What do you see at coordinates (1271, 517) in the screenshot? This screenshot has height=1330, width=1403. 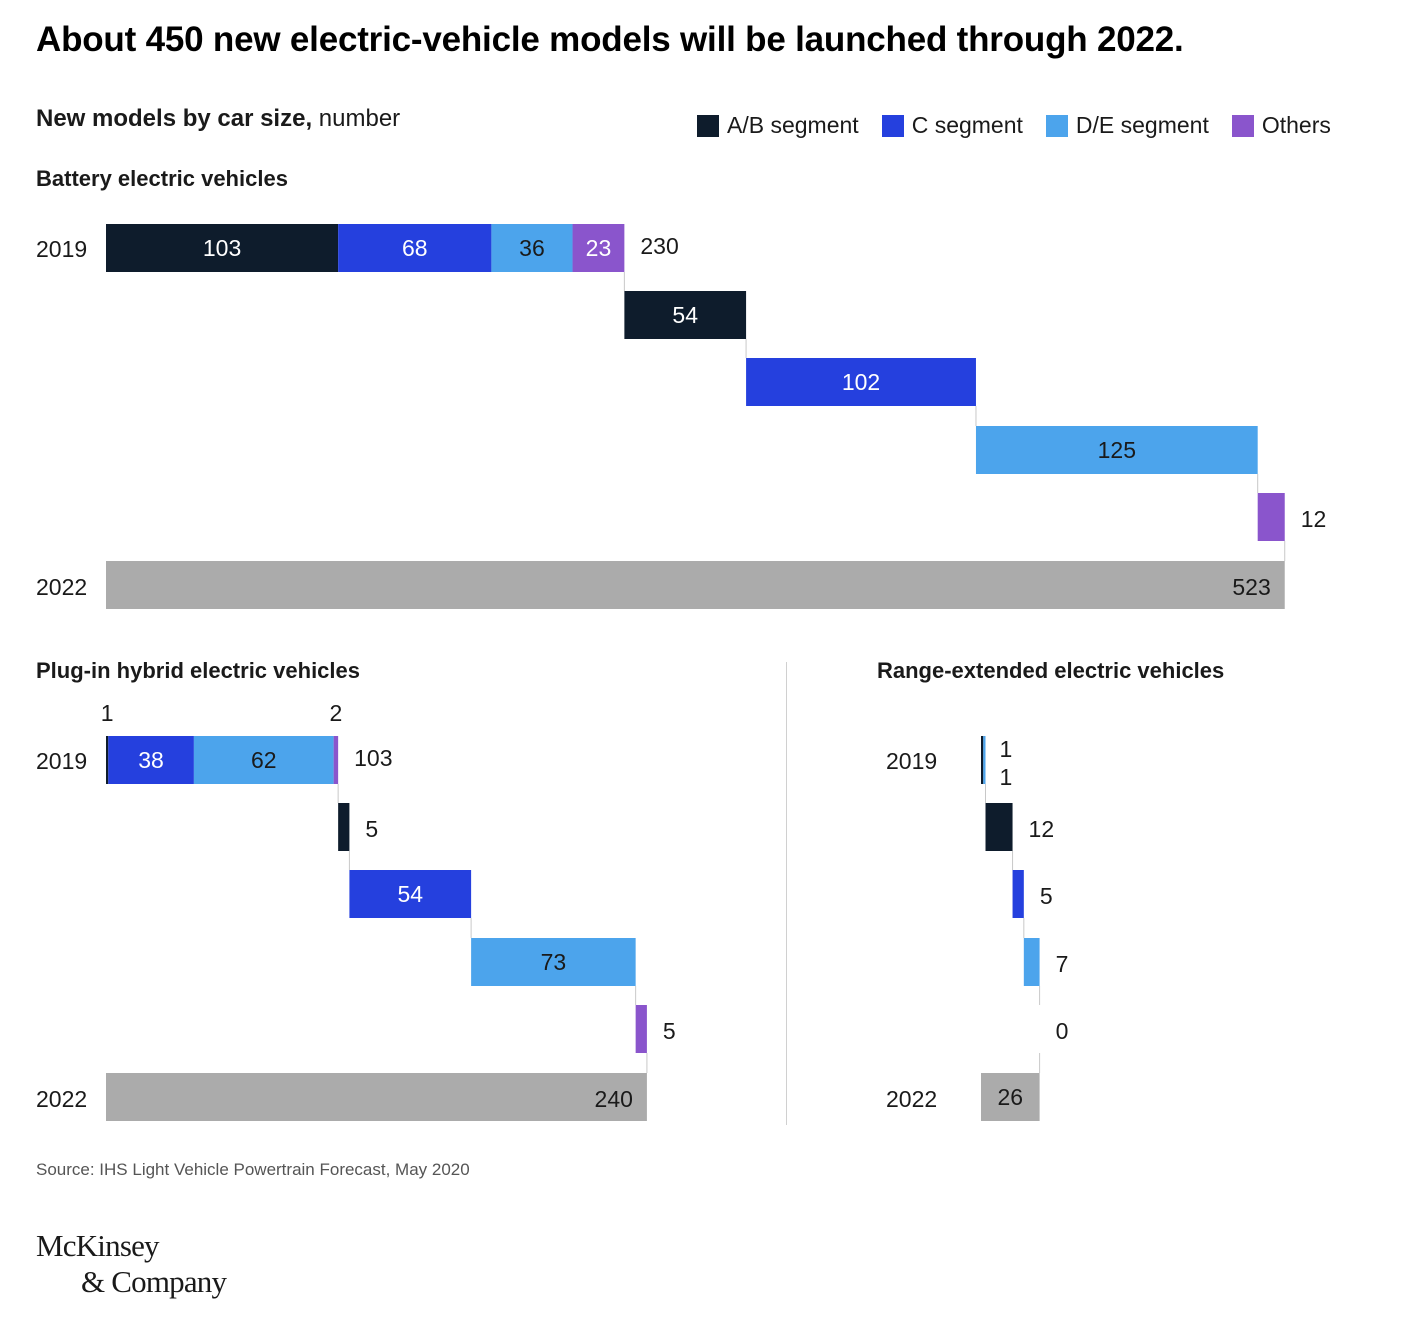 I see `bev-inc-bar-others` at bounding box center [1271, 517].